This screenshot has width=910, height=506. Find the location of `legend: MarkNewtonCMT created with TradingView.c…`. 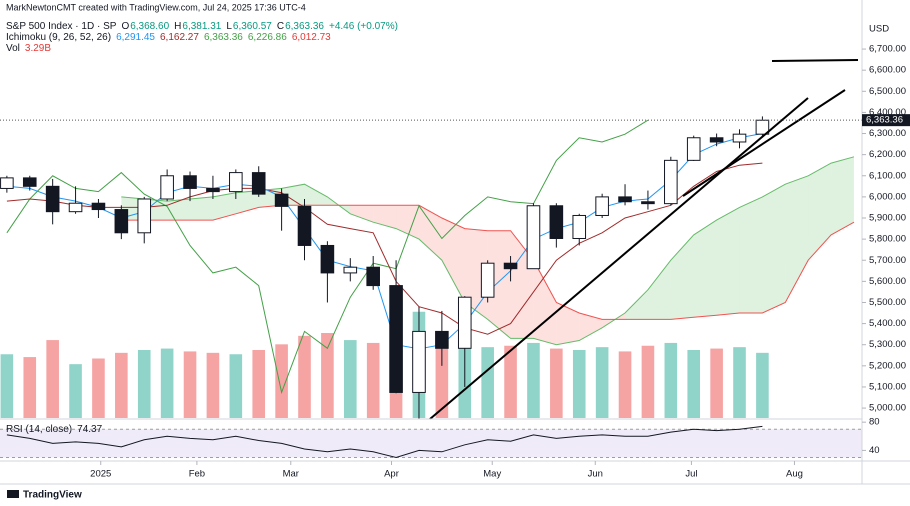

legend: MarkNewtonCMT created with TradingView.c… is located at coordinates (202, 27).